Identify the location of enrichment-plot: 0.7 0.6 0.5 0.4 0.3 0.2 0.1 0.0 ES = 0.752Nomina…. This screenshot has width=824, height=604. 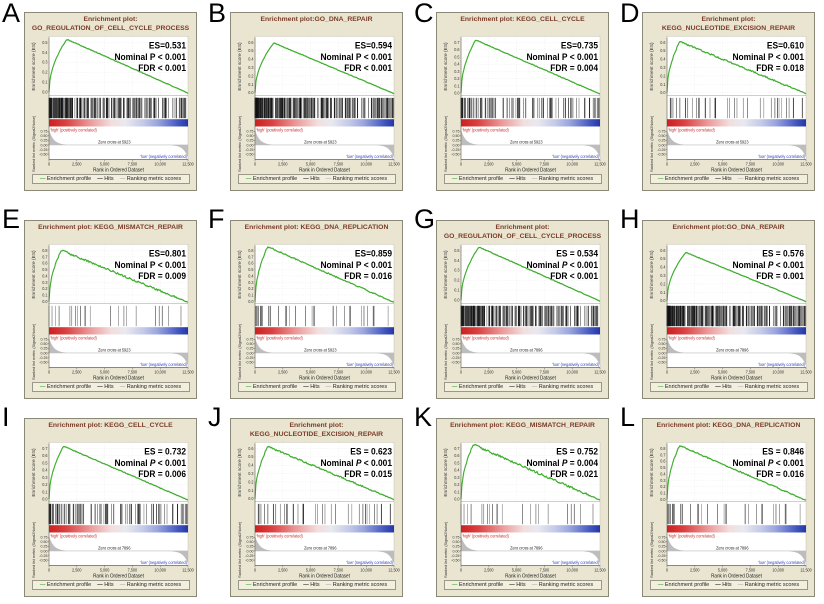
(524, 510).